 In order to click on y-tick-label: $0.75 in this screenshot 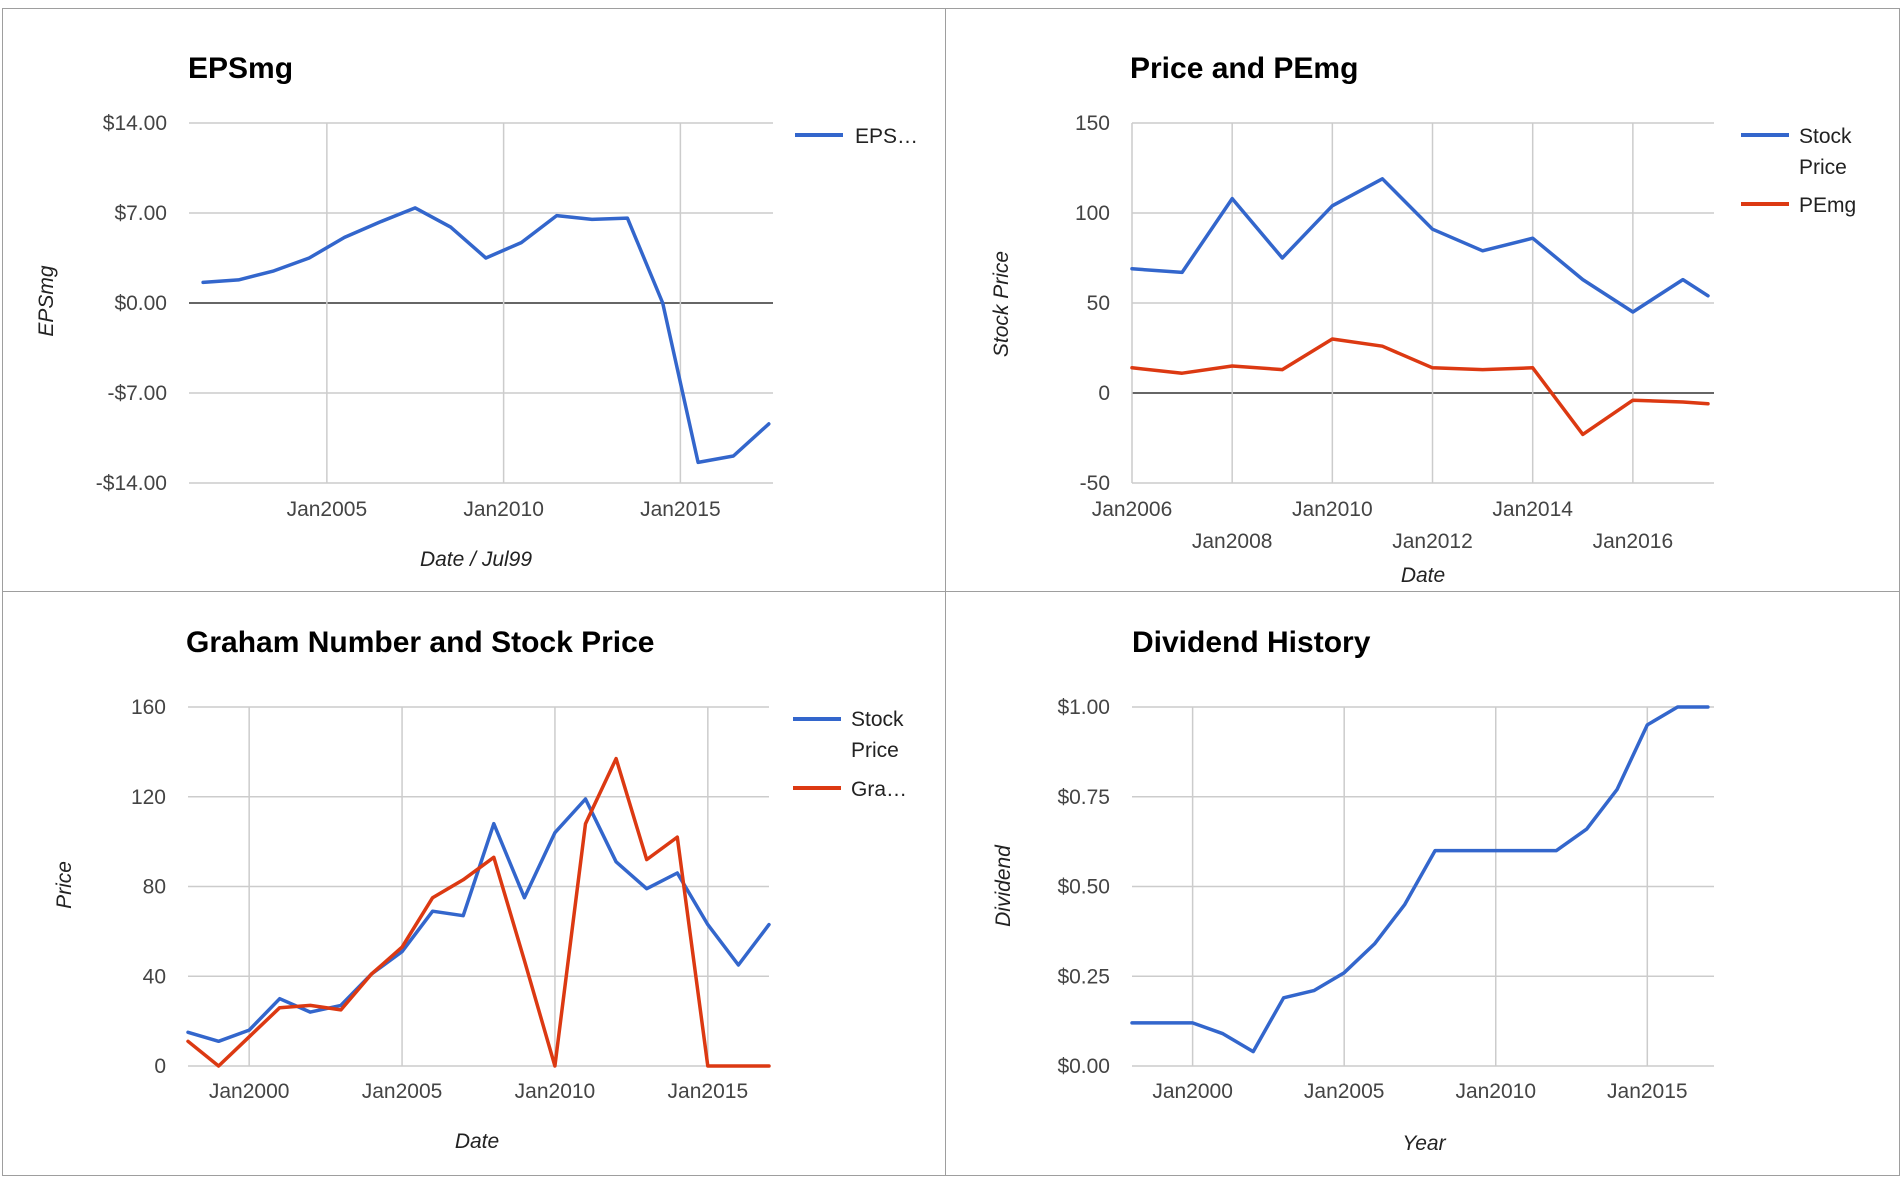, I will do `click(1083, 797)`.